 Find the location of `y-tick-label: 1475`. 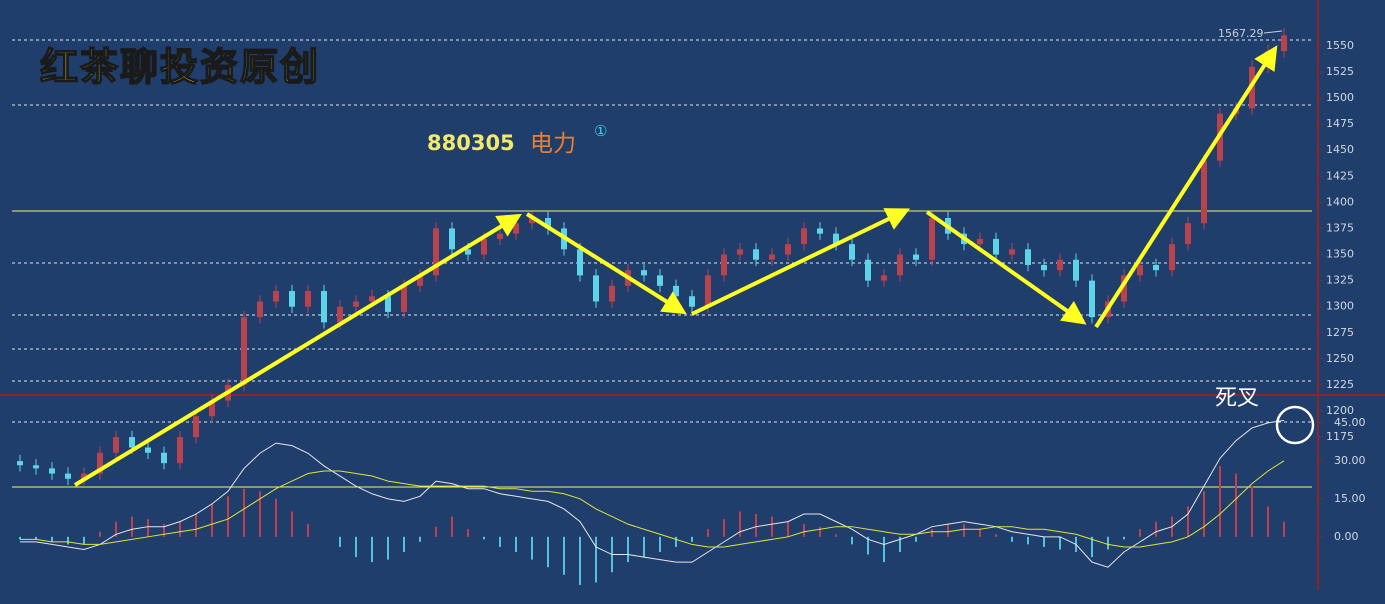

y-tick-label: 1475 is located at coordinates (1340, 123).